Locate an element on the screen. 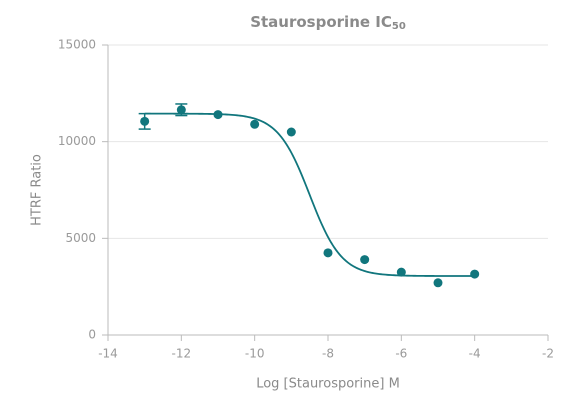 Image resolution: width=584 pixels, height=409 pixels. x-tick-label: -14 is located at coordinates (108, 354).